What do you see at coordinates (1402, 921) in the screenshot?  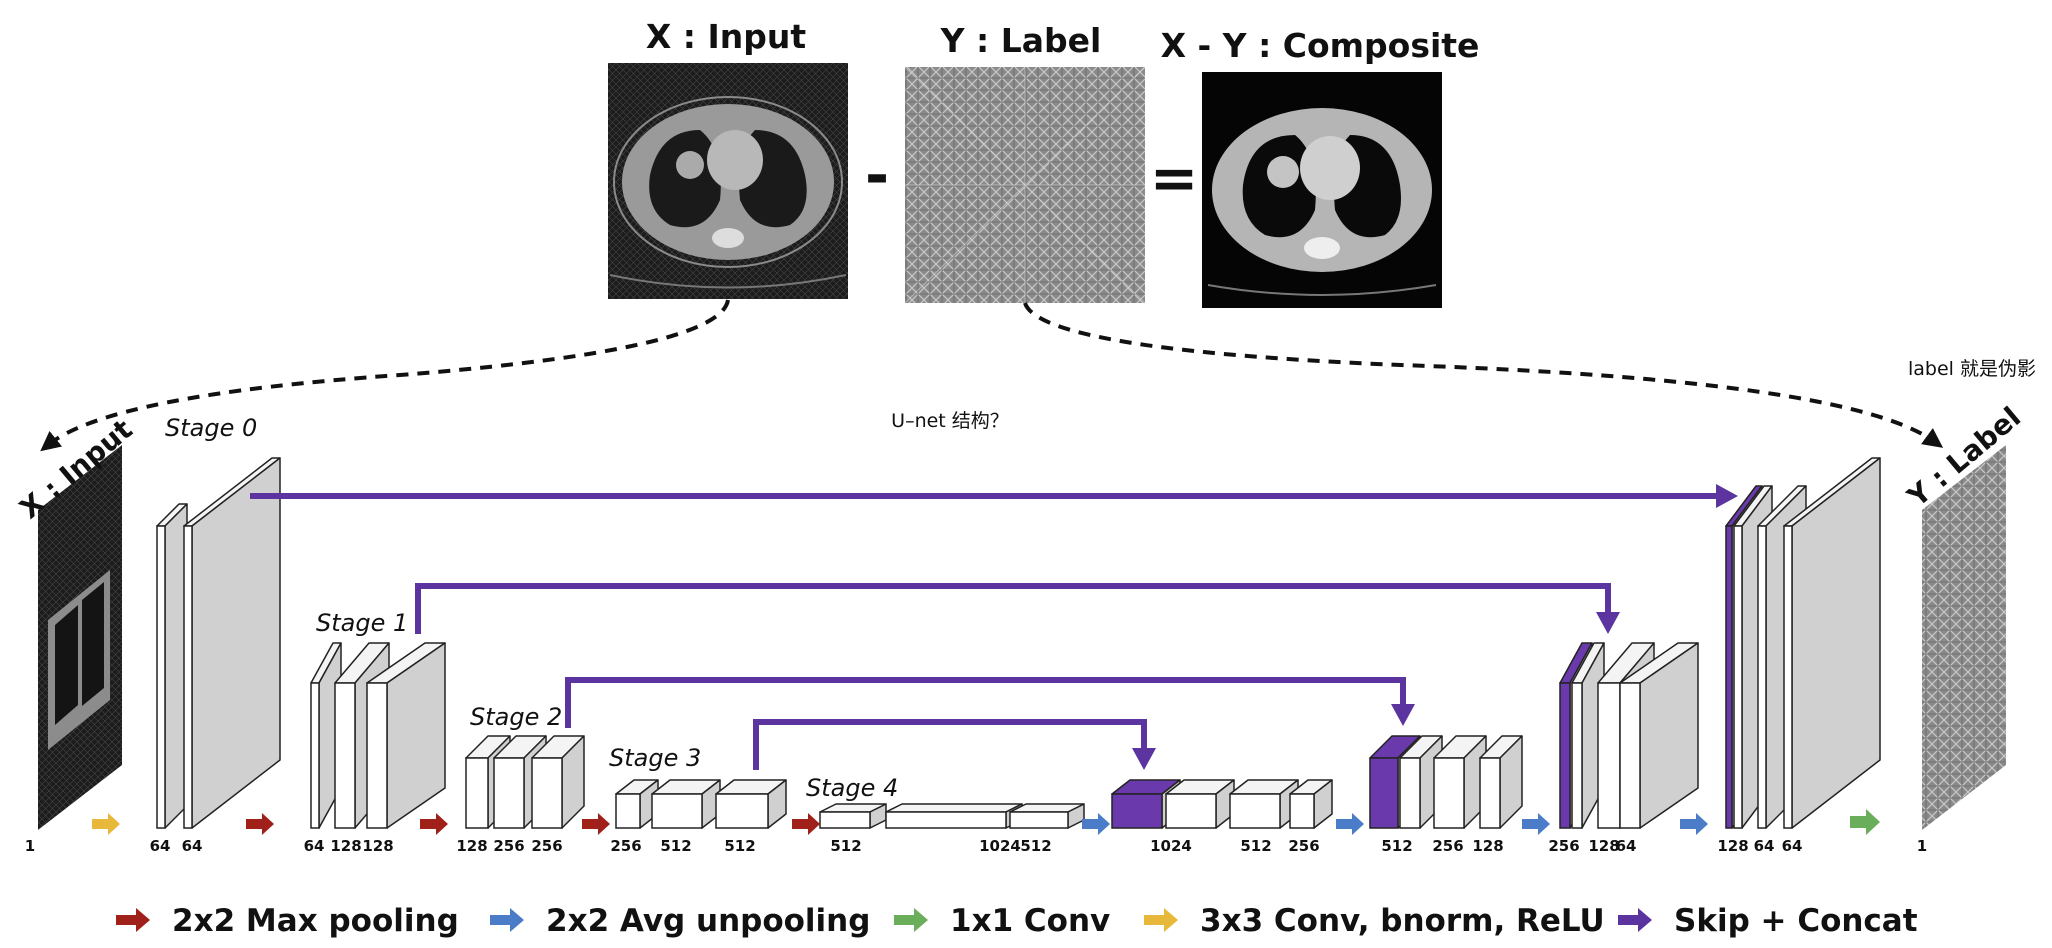 I see `legend-label: 3x3 Conv, bnorm, ReLU` at bounding box center [1402, 921].